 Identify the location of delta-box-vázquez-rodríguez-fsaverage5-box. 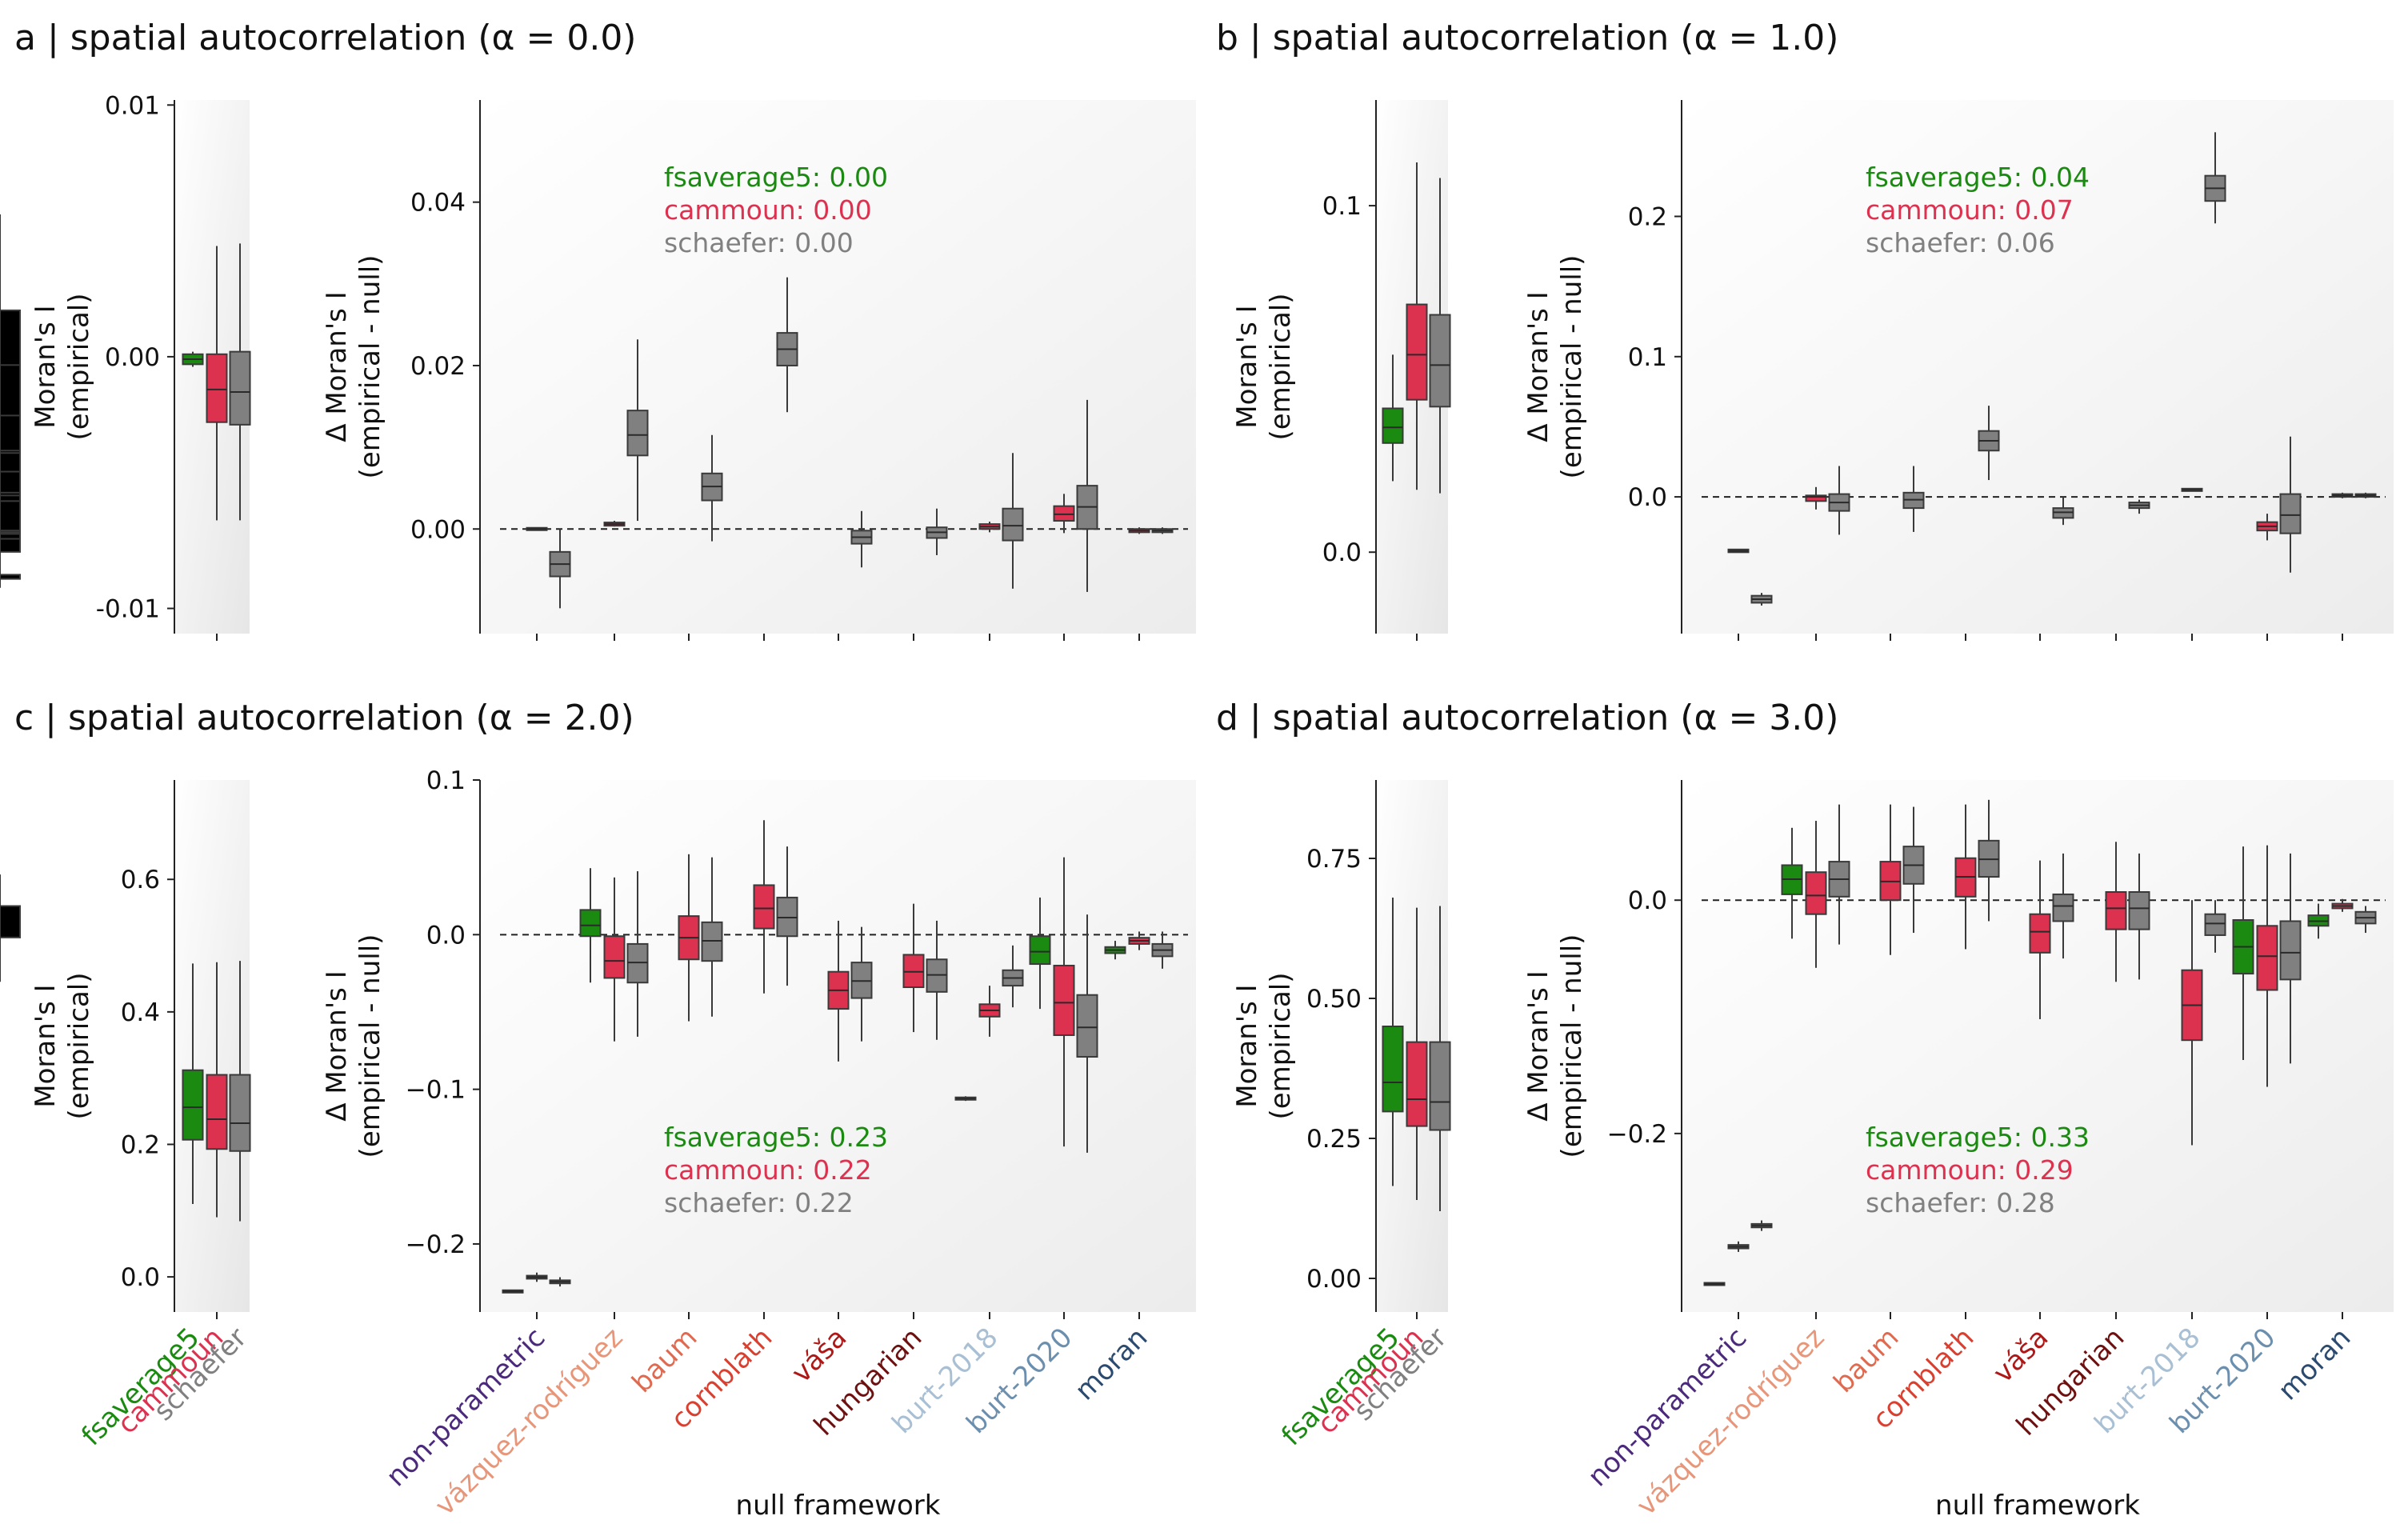
(590, 923).